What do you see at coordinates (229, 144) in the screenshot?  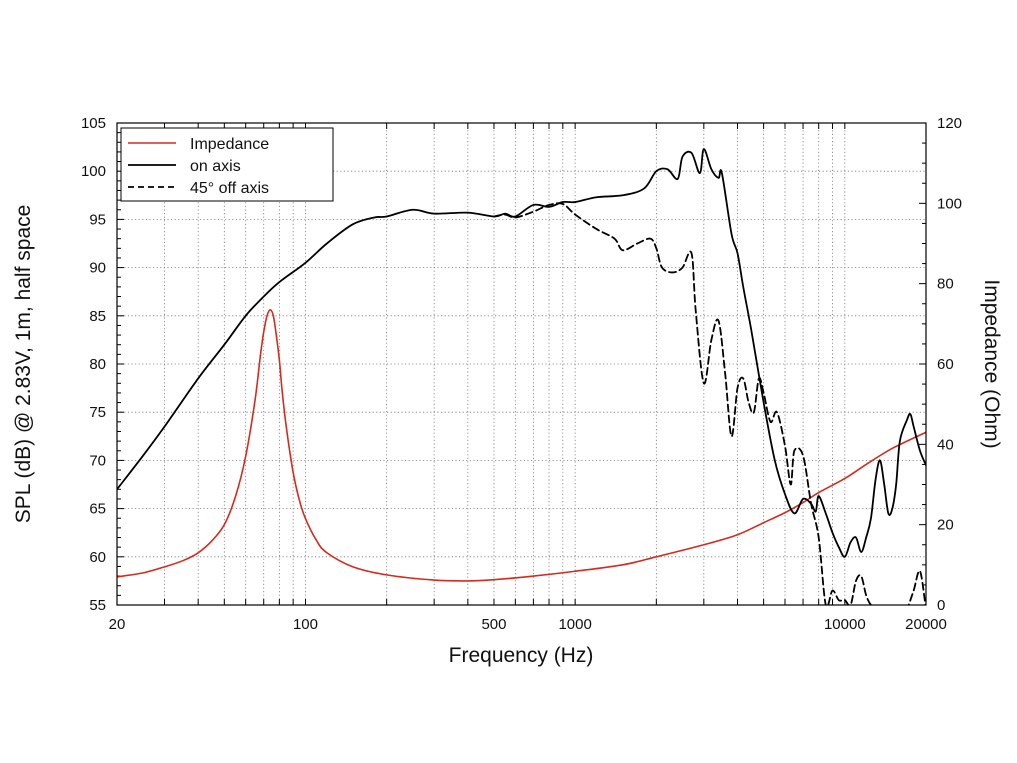 I see `legend-label-impedance: Impedance` at bounding box center [229, 144].